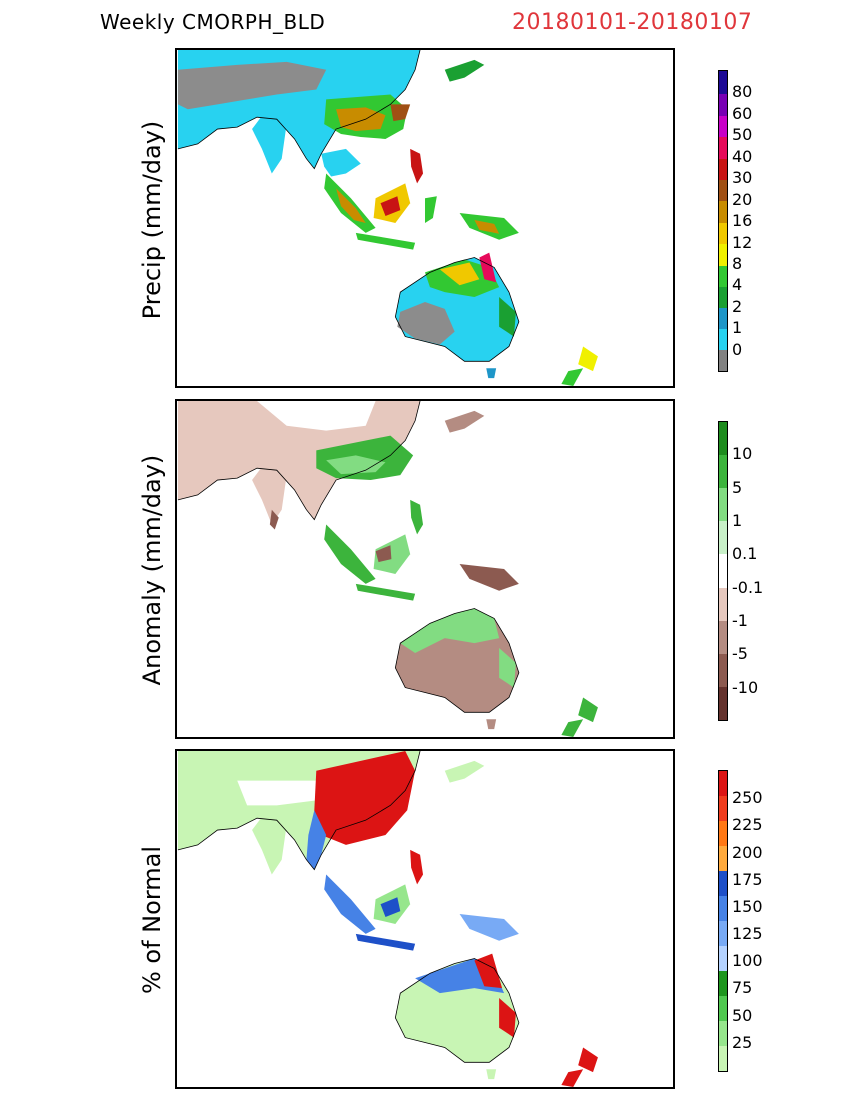 Image resolution: width=850 pixels, height=1100 pixels. I want to click on precip-tick-label: 2, so click(737, 306).